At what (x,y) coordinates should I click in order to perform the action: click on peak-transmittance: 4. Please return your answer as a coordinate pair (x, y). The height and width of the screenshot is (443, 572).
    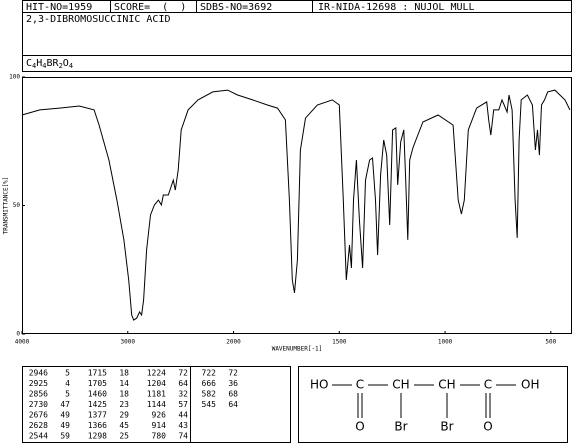
    Looking at the image, I should click on (67, 383).